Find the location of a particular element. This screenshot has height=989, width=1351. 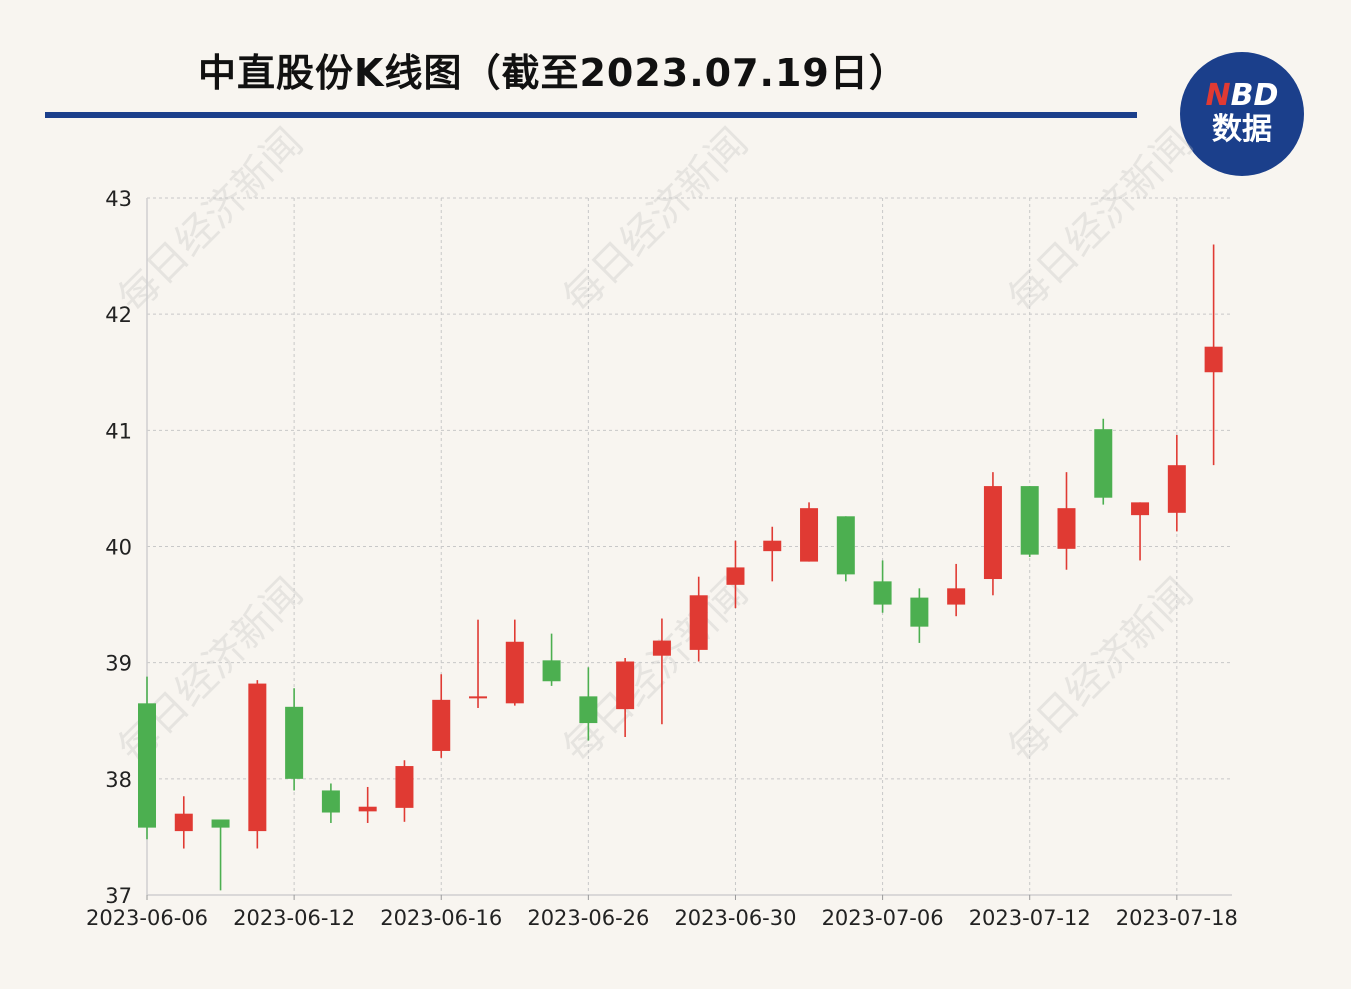

logo-n-letter: N is located at coordinates (1218, 95).